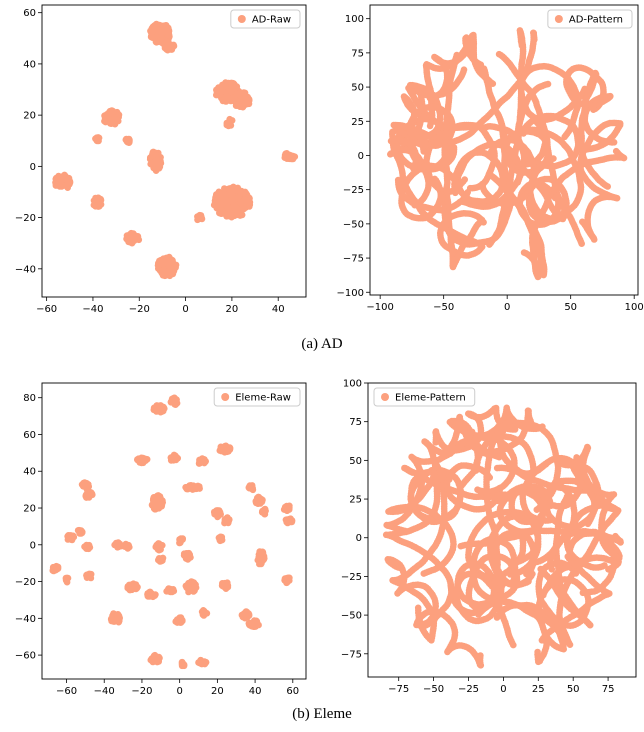  Describe the element at coordinates (25, 619) in the screenshot. I see `y-tick-label: −40` at that location.